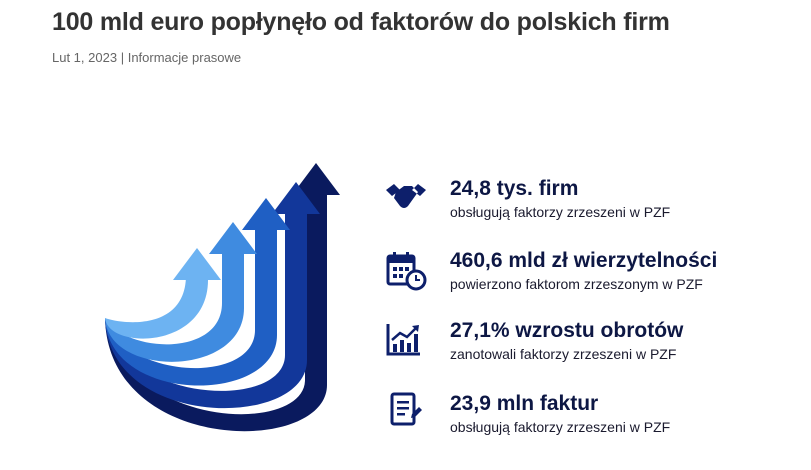 The width and height of the screenshot is (811, 470). Describe the element at coordinates (406, 196) in the screenshot. I see `handshake-icon` at that location.